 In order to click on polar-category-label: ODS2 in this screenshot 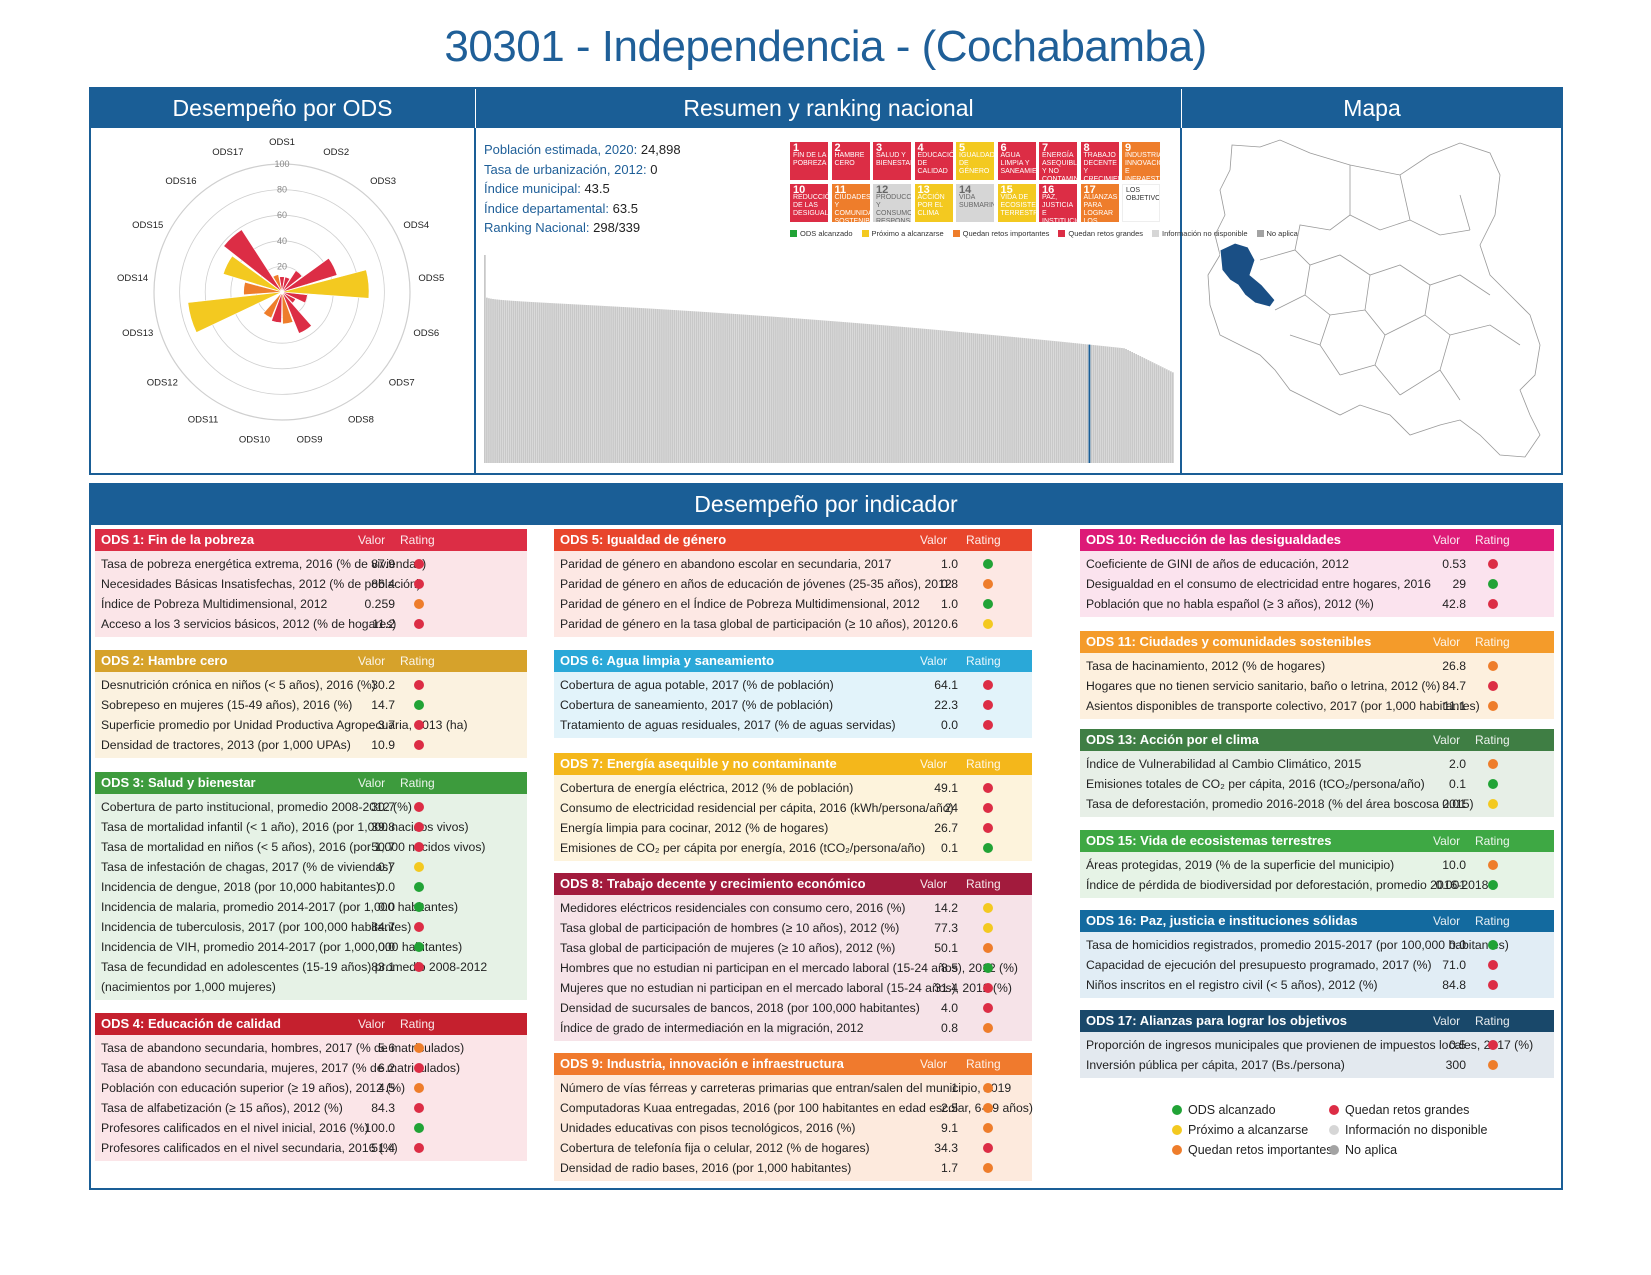, I will do `click(336, 152)`.